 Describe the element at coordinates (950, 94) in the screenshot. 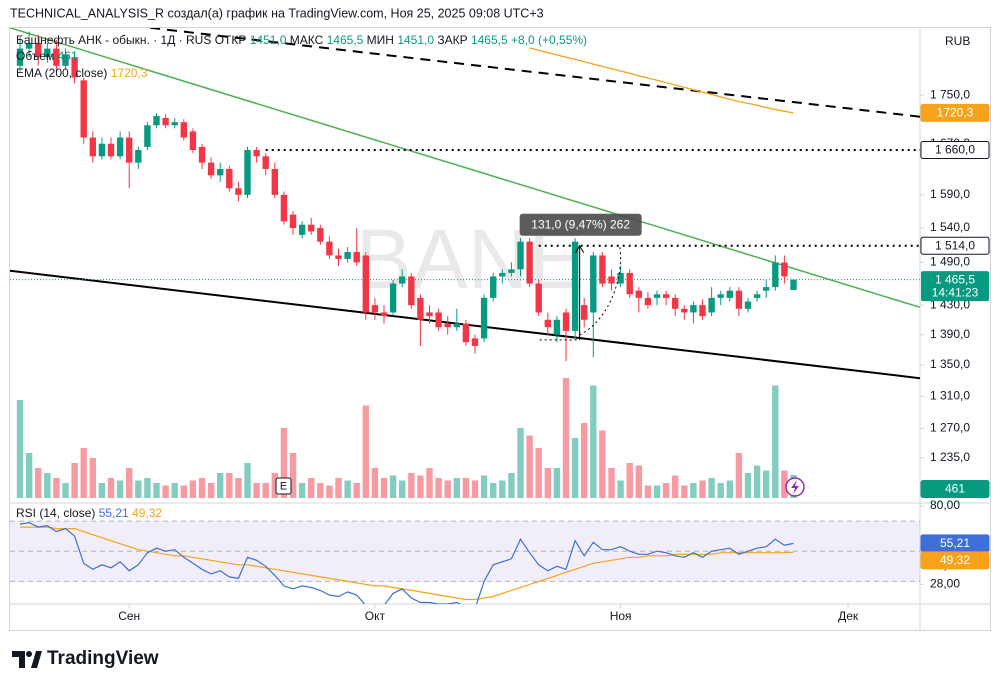

I see `y-tick-label: 1 750,0` at that location.